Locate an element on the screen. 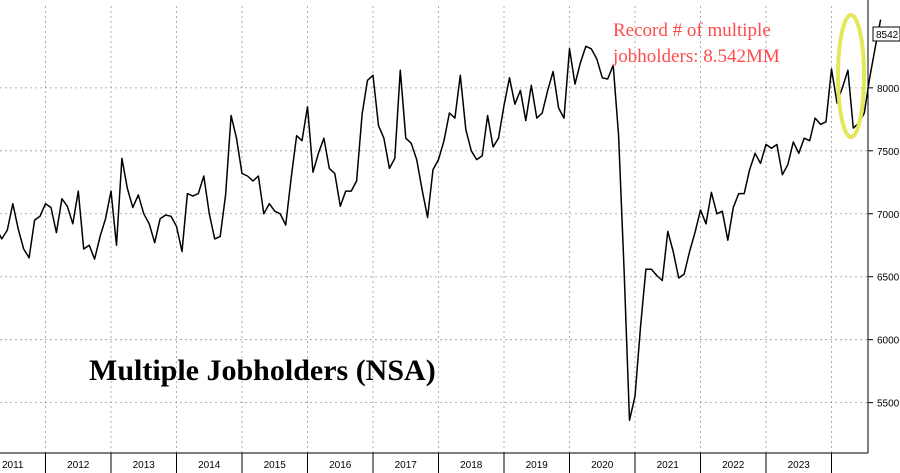 The width and height of the screenshot is (900, 473). x-tick-label: 2019 is located at coordinates (537, 465).